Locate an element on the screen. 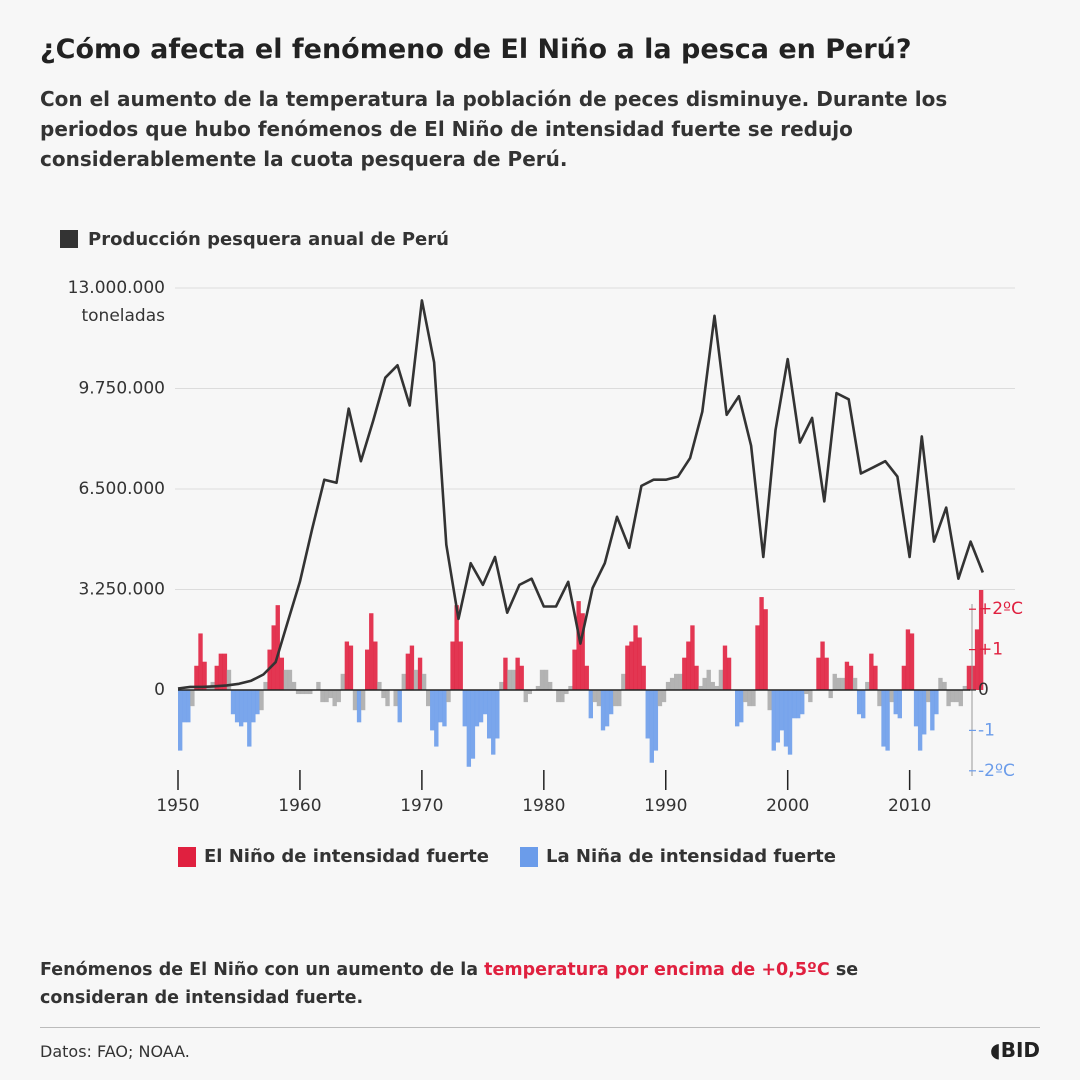  y2-tick-label: +1 is located at coordinates (990, 650).